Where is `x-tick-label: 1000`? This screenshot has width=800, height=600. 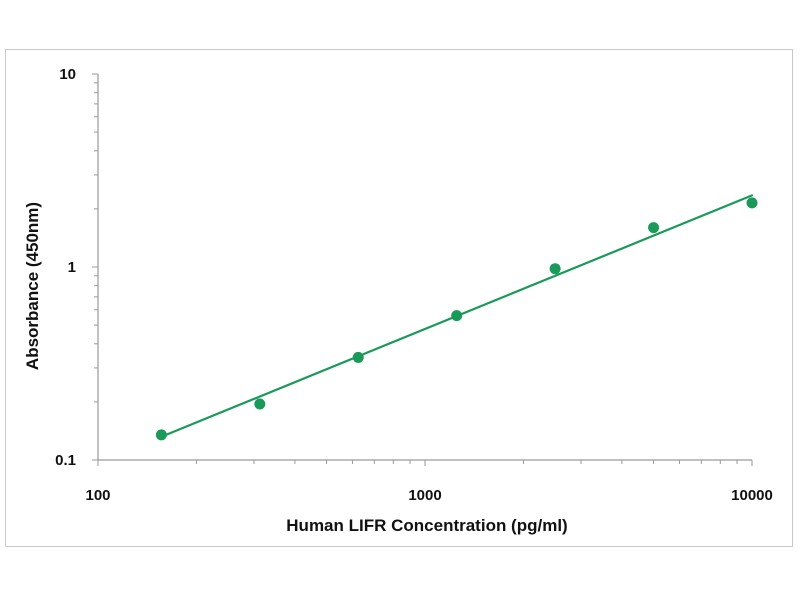
x-tick-label: 1000 is located at coordinates (424, 495).